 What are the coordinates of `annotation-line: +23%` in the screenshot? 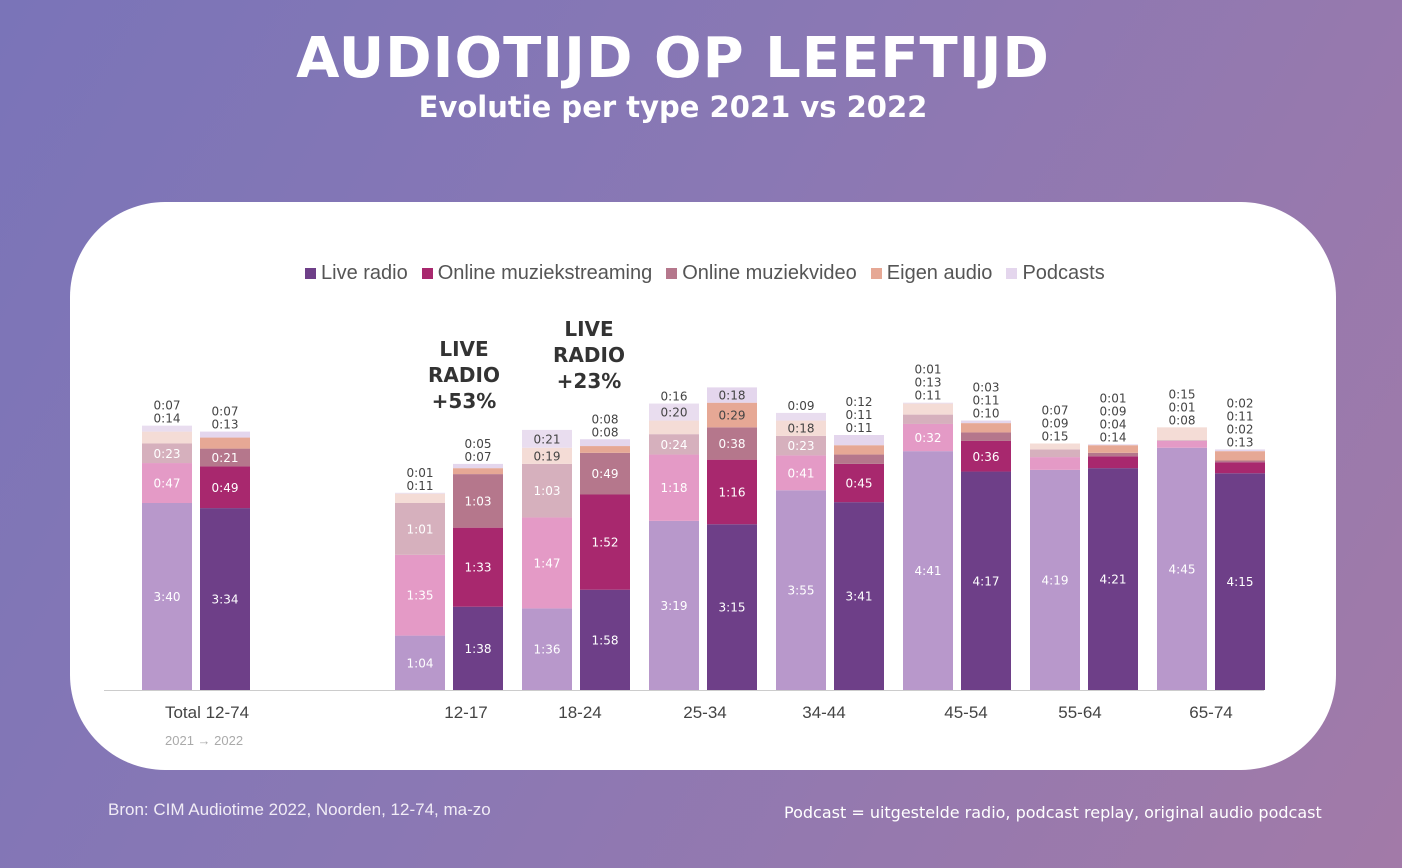 It's located at (589, 381).